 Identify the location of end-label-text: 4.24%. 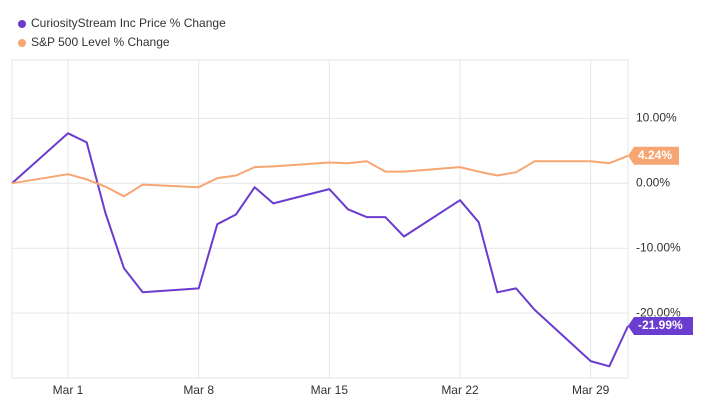
(655, 155).